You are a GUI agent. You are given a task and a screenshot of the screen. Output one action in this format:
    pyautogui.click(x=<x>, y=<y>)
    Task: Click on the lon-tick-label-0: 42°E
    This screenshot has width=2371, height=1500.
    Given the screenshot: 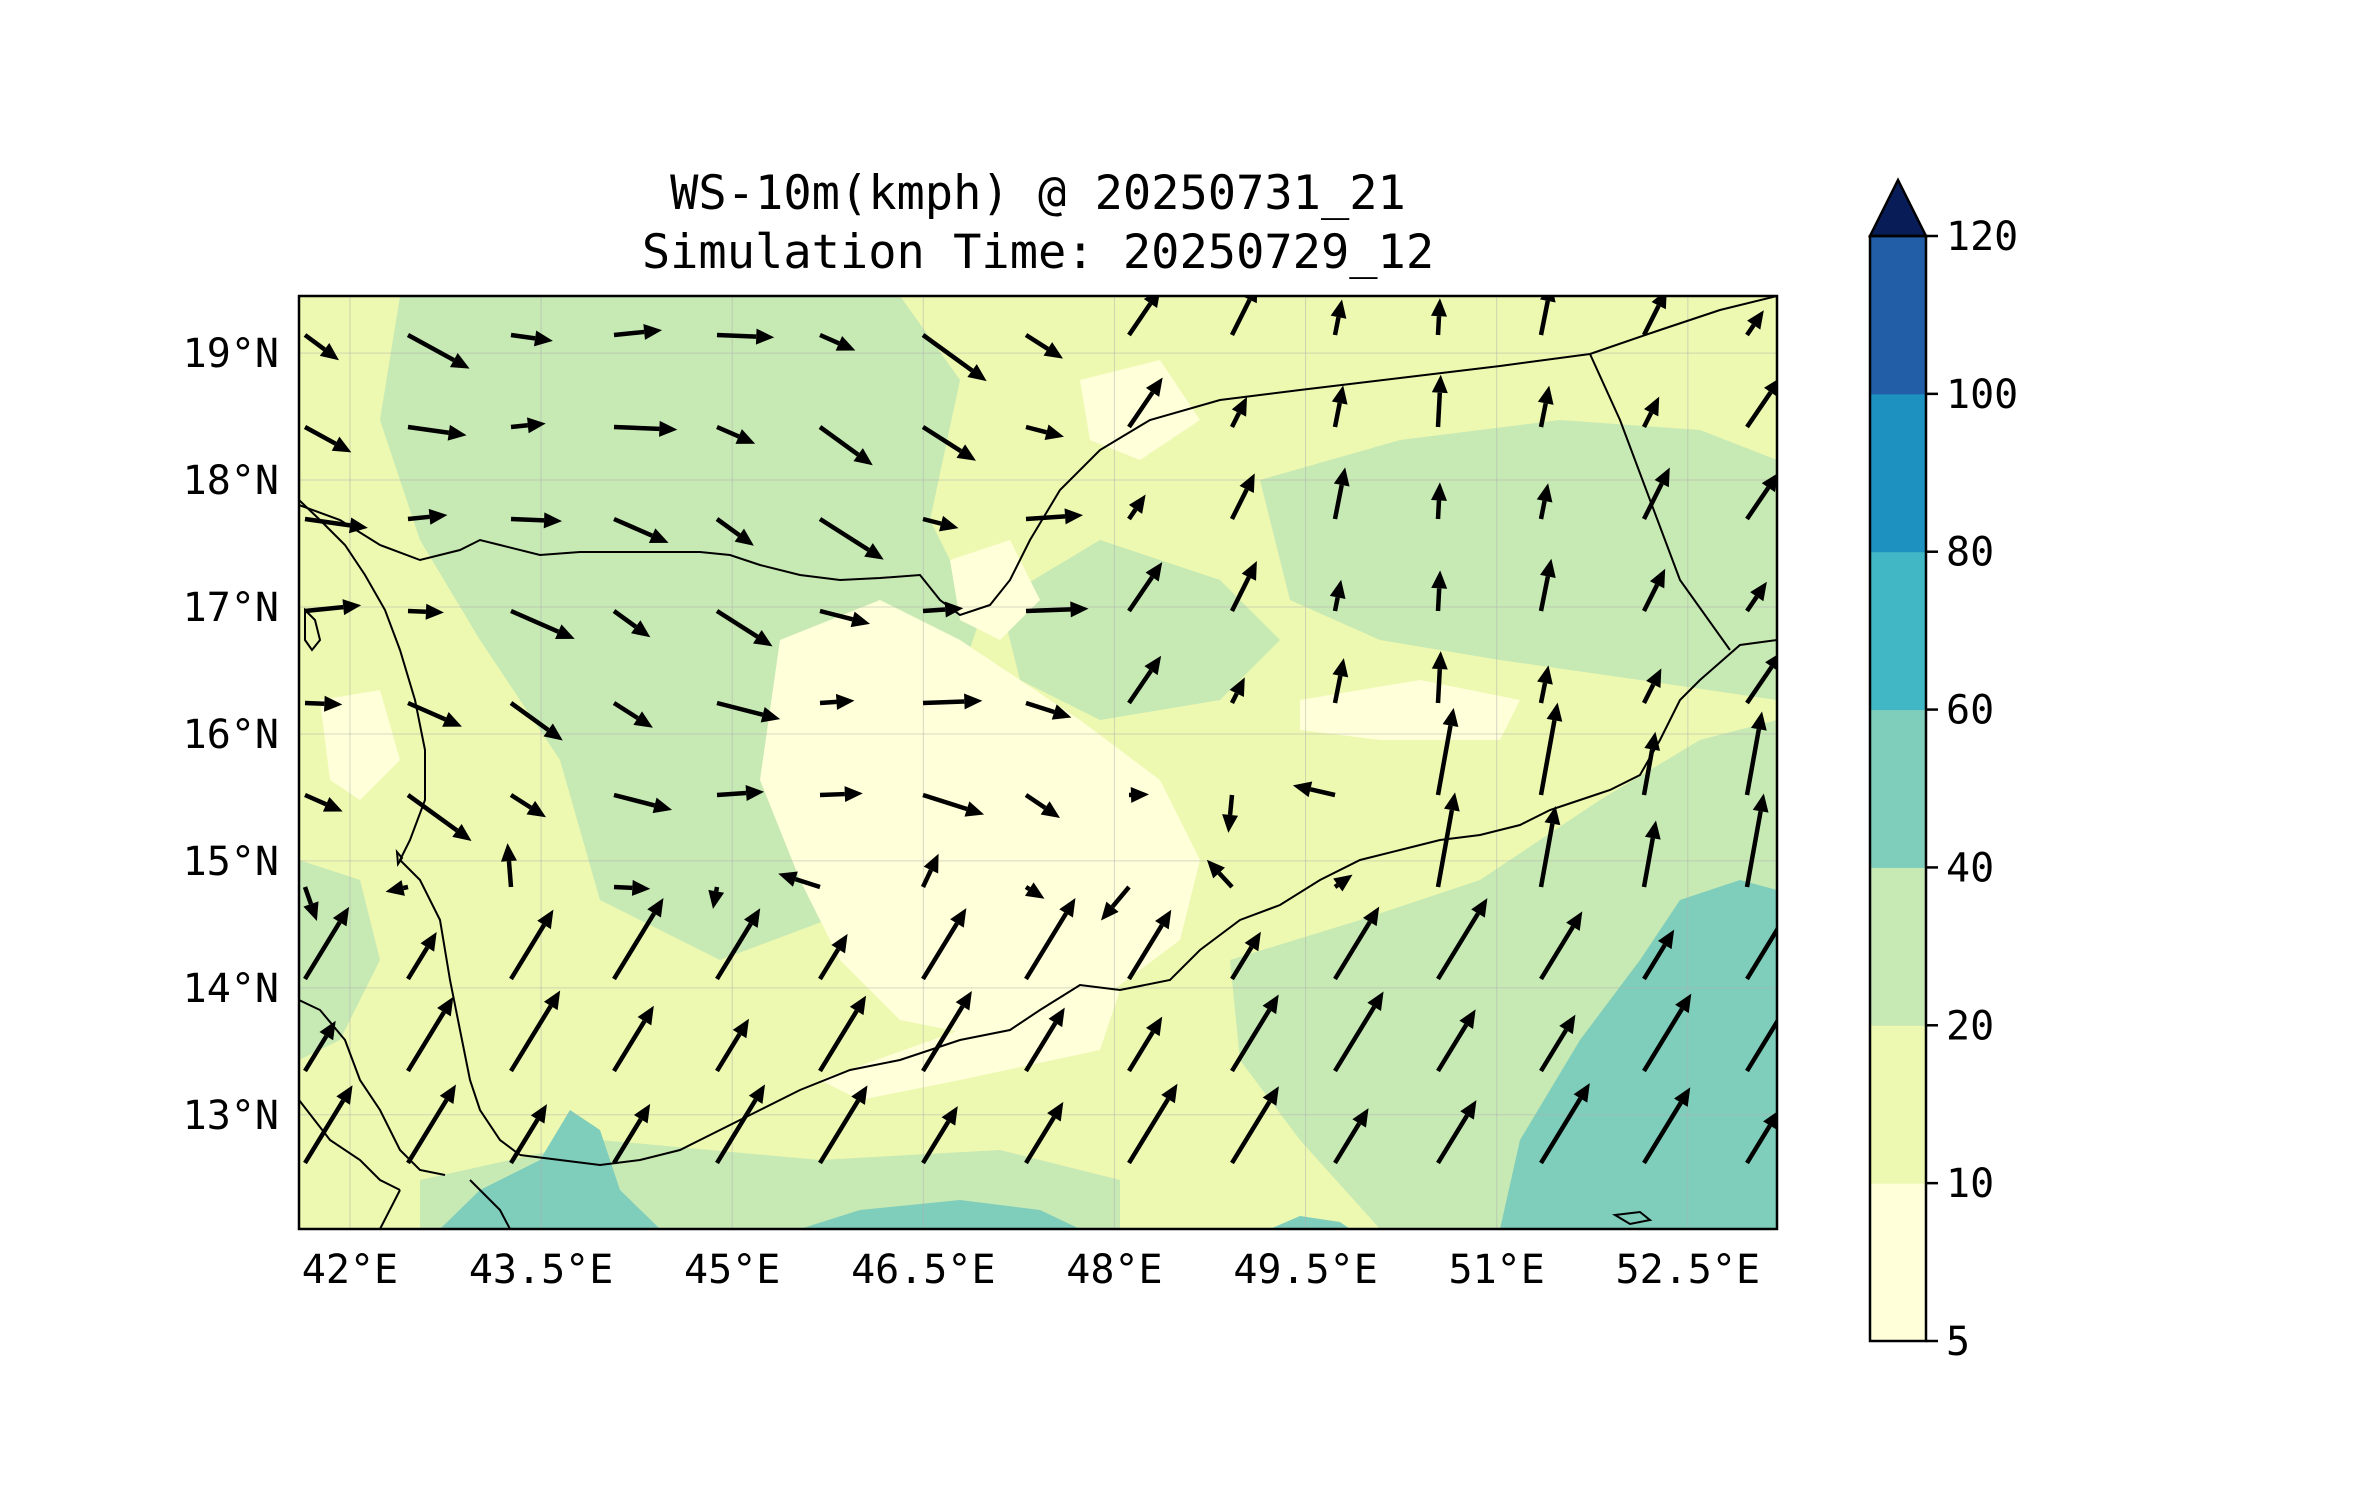 What is the action you would take?
    pyautogui.click(x=350, y=1270)
    